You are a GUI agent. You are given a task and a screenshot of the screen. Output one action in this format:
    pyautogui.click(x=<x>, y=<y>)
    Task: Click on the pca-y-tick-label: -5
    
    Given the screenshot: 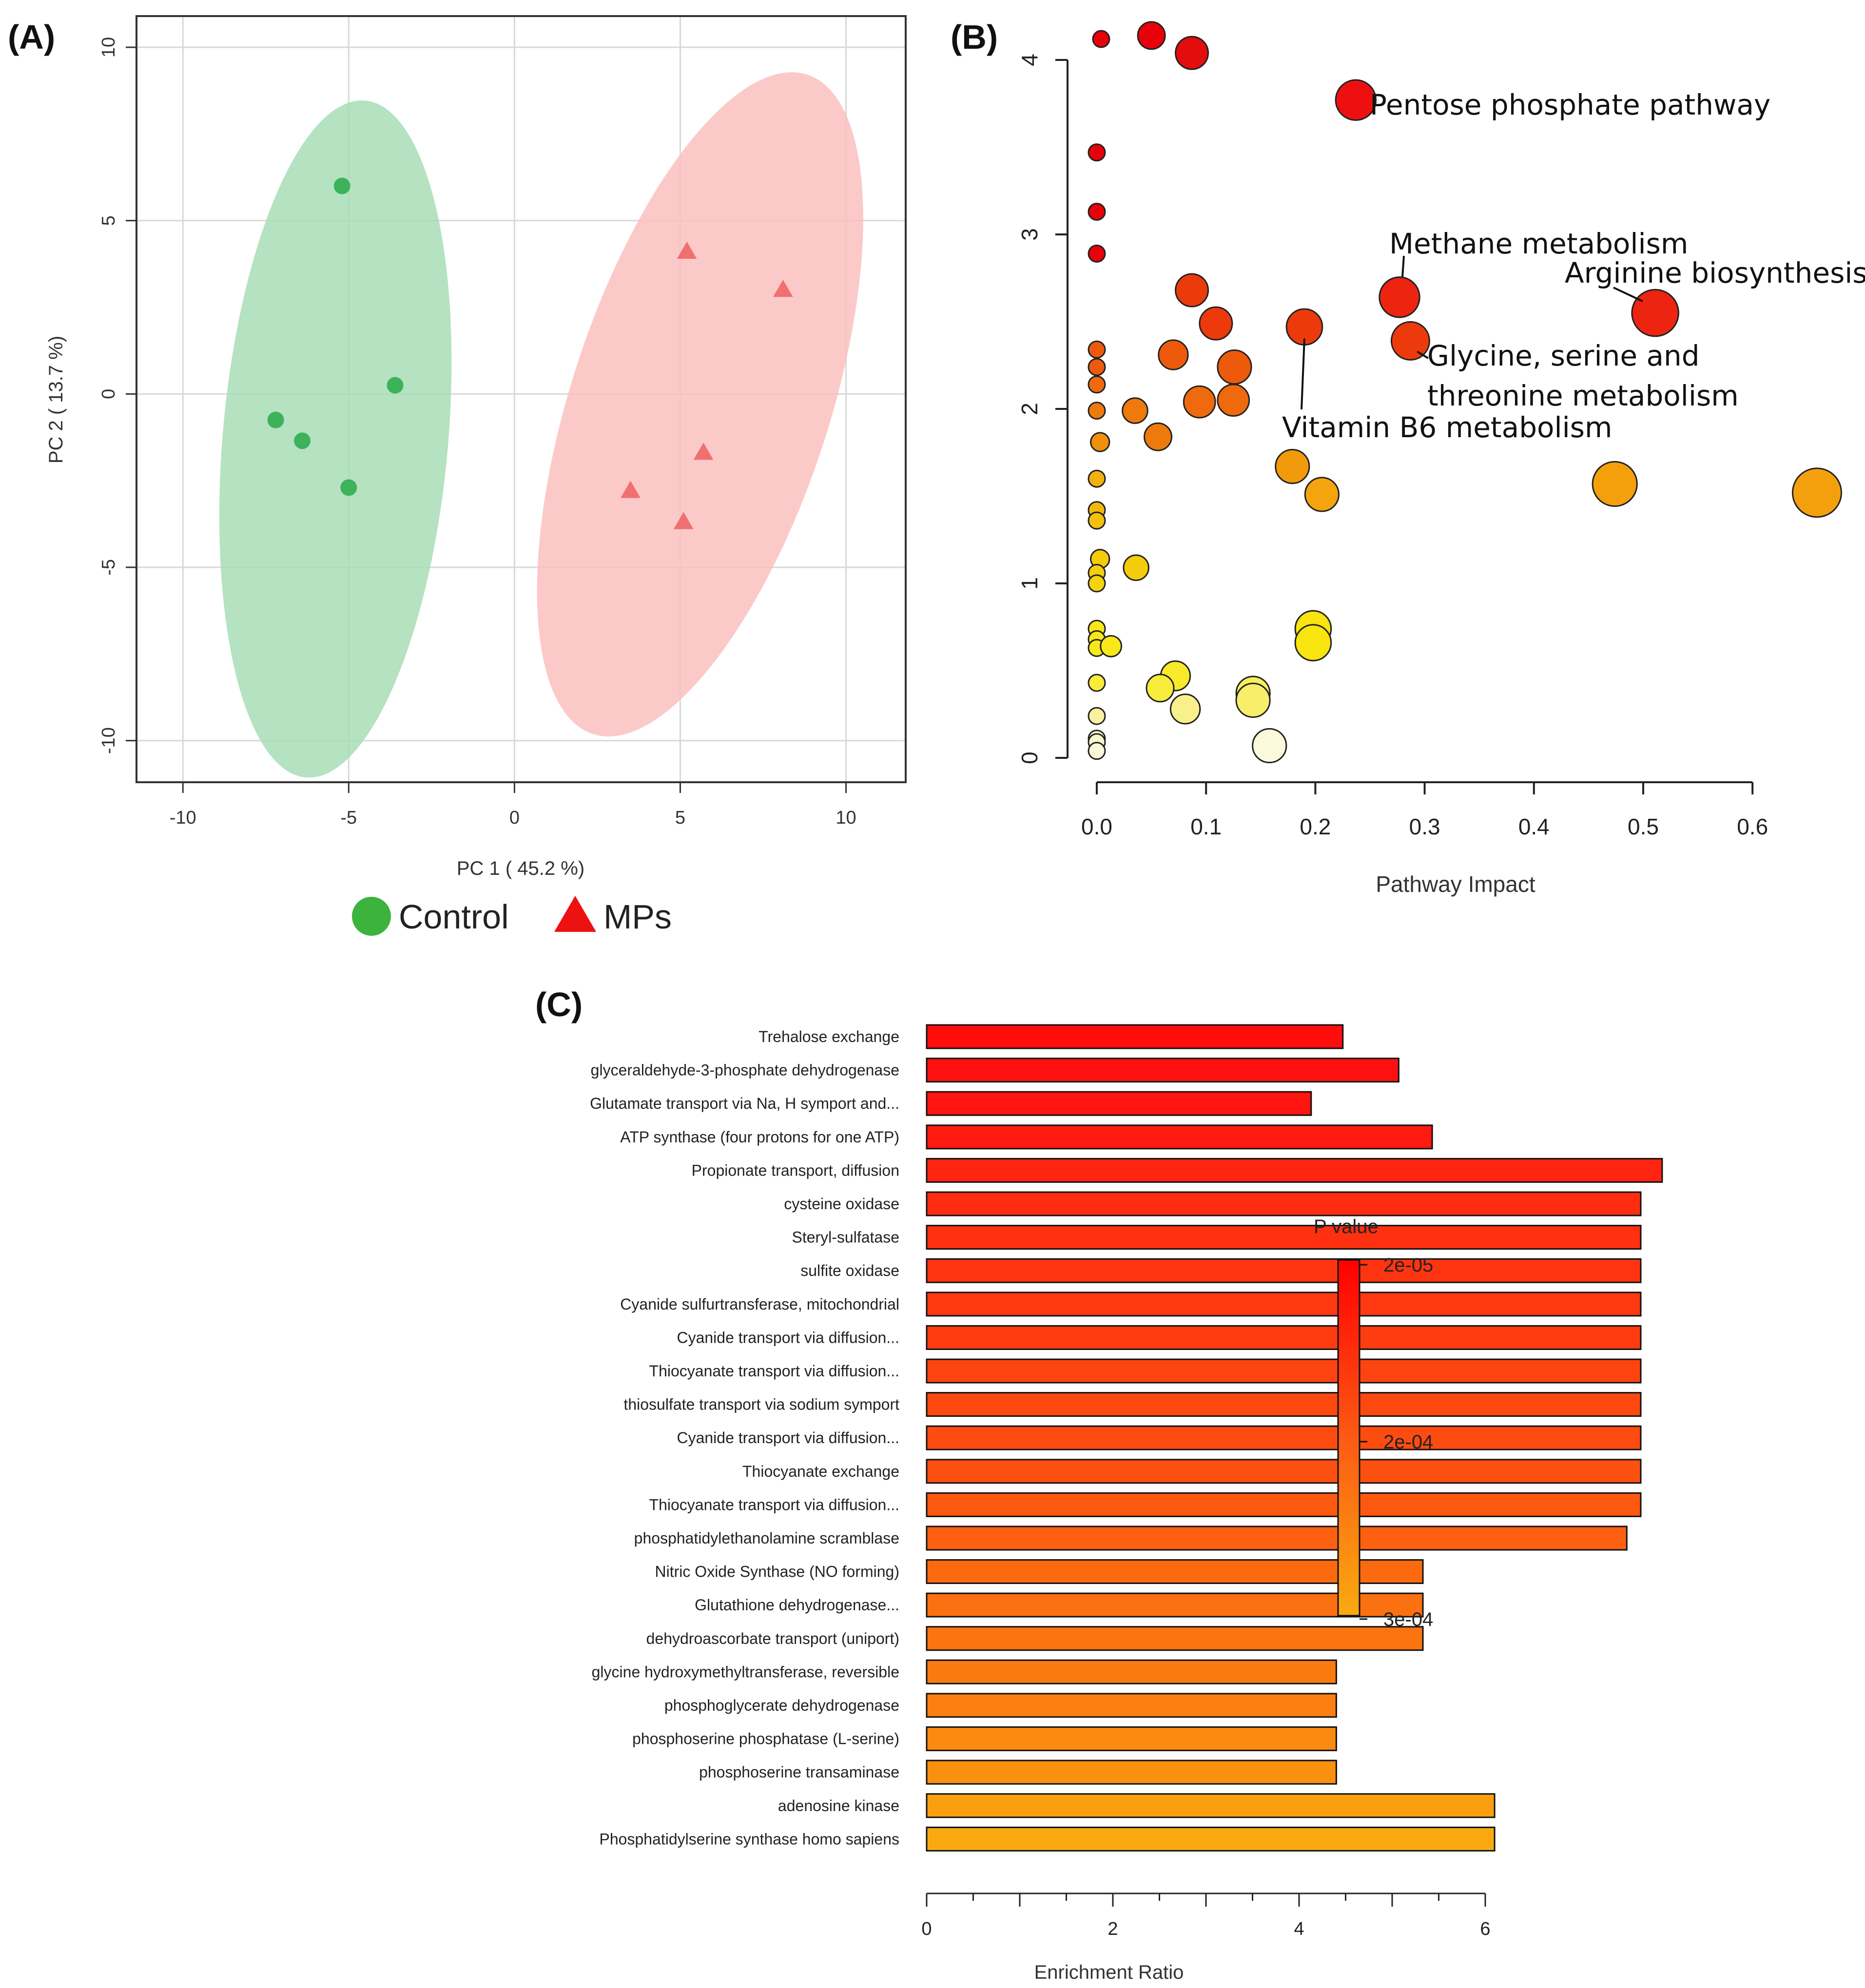 What is the action you would take?
    pyautogui.click(x=109, y=567)
    